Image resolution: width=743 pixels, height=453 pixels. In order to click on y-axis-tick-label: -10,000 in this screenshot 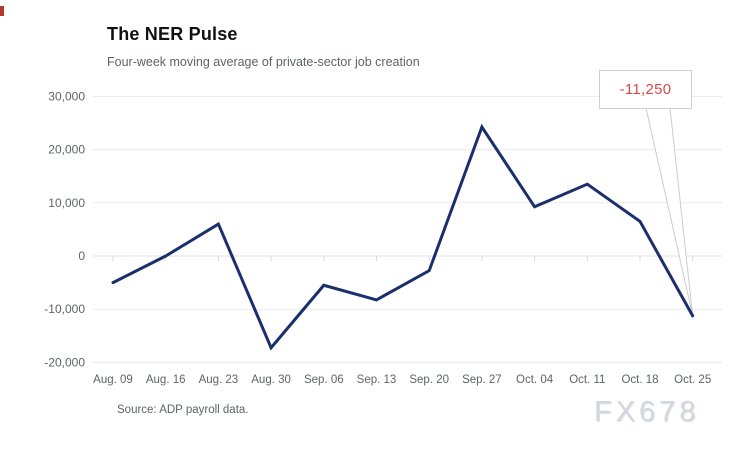, I will do `click(64, 309)`.